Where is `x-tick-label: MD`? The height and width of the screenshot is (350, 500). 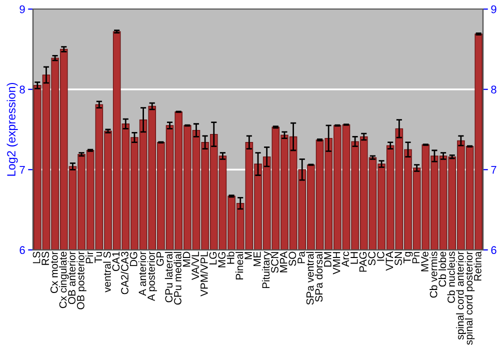
x-tick-label: MD is located at coordinates (186, 259).